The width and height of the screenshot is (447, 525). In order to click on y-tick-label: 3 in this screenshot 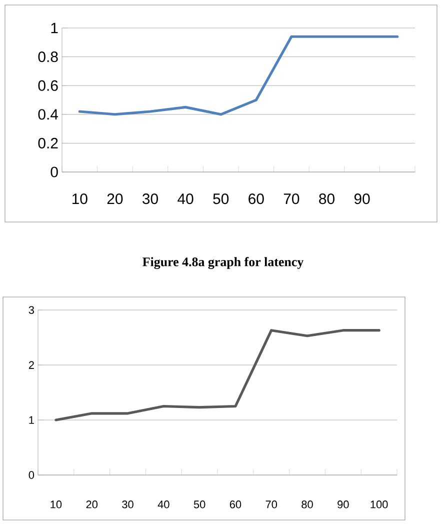, I will do `click(31, 310)`.